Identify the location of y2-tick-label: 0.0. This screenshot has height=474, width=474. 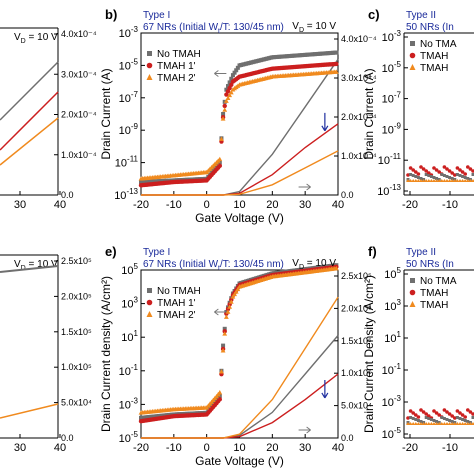
(347, 195).